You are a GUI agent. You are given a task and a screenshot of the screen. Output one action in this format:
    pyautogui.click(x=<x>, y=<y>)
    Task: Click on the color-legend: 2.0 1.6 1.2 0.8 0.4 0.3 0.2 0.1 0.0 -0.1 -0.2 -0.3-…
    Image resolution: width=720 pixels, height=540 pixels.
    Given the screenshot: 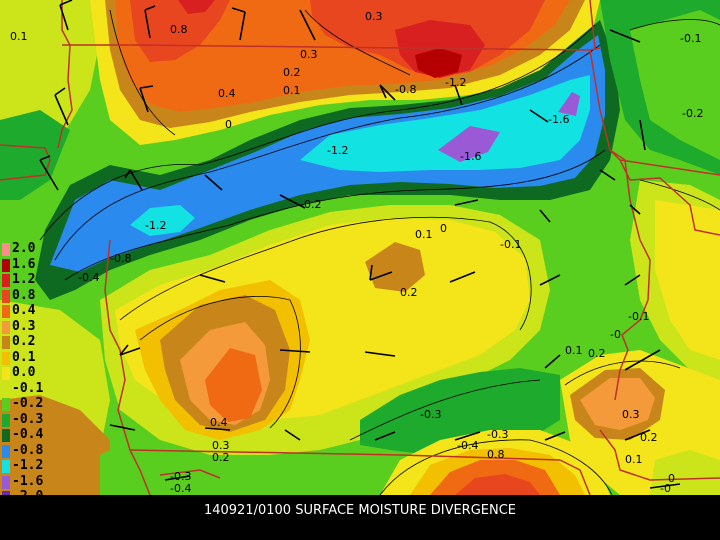 What is the action you would take?
    pyautogui.click(x=25, y=377)
    